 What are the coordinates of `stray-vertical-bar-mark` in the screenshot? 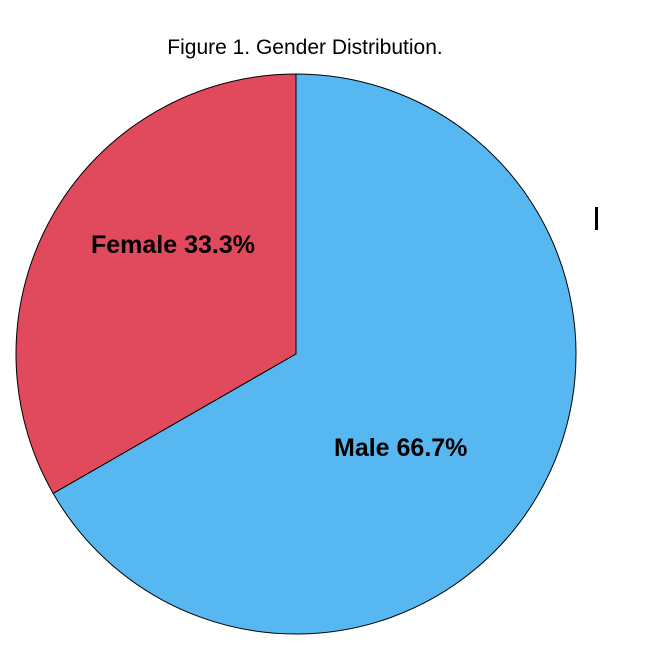 It's located at (596, 218).